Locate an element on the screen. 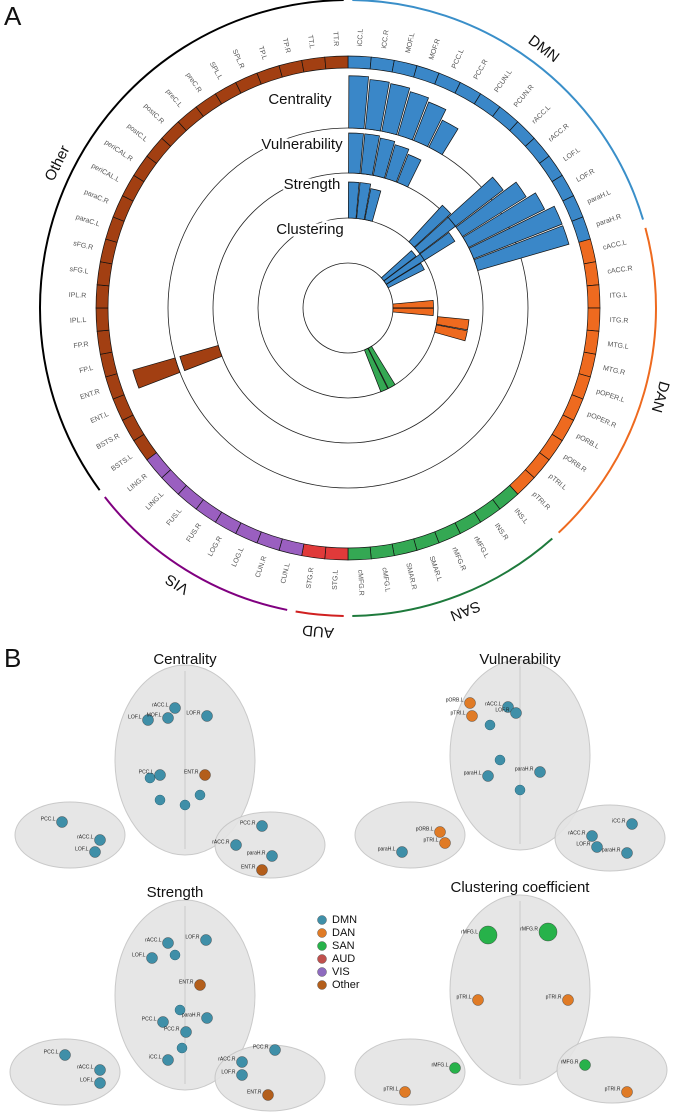  region-label: periCAL.R is located at coordinates (118, 151).